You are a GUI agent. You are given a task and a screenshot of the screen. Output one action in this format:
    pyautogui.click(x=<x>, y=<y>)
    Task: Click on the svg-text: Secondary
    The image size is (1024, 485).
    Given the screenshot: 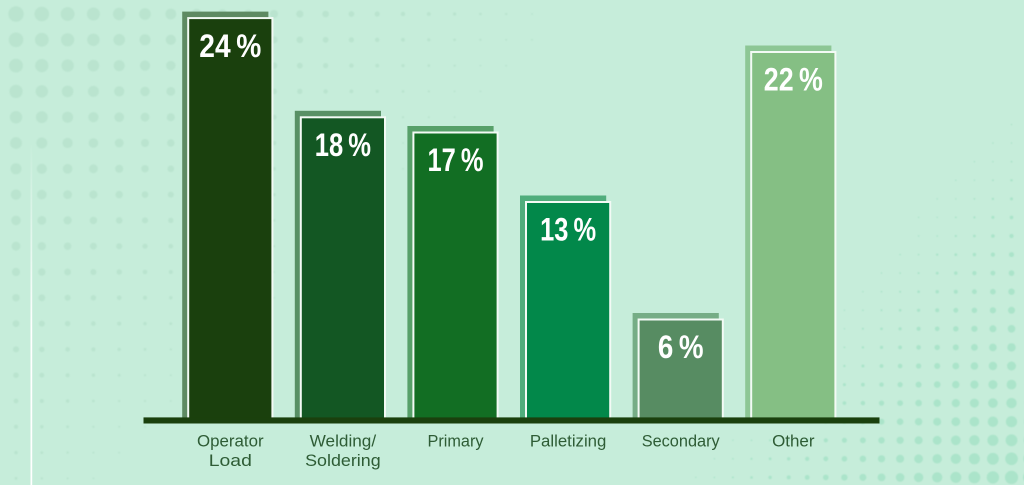 What is the action you would take?
    pyautogui.click(x=681, y=440)
    